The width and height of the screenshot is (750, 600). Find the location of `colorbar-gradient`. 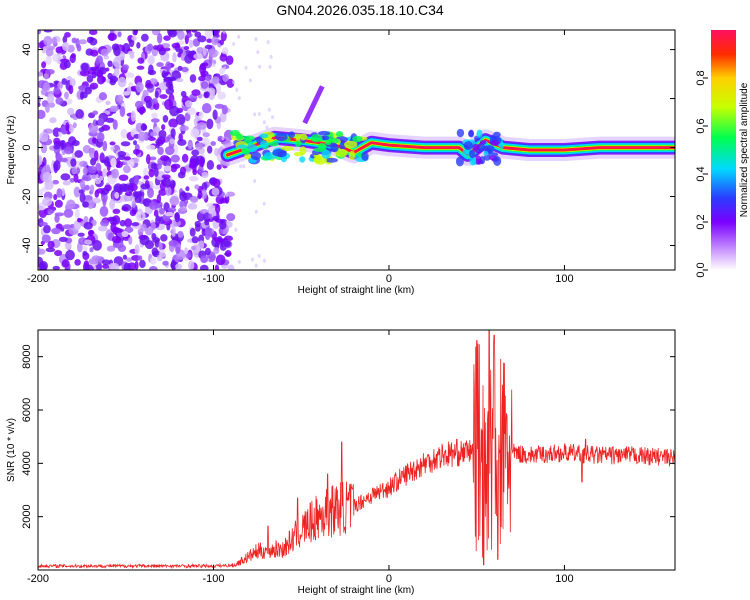

colorbar-gradient is located at coordinates (723, 150).